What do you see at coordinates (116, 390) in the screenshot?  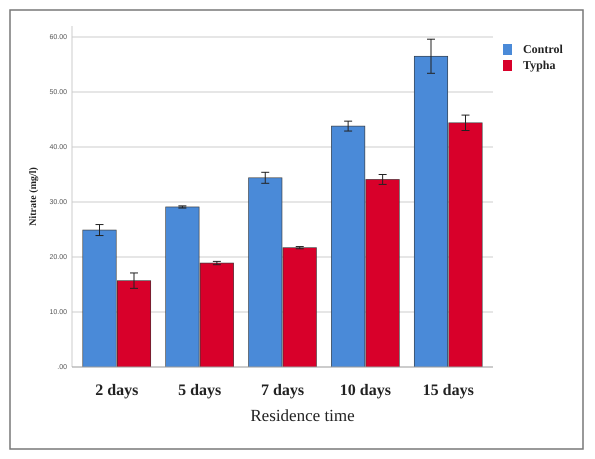 I see `x-tick-label: 2 days` at bounding box center [116, 390].